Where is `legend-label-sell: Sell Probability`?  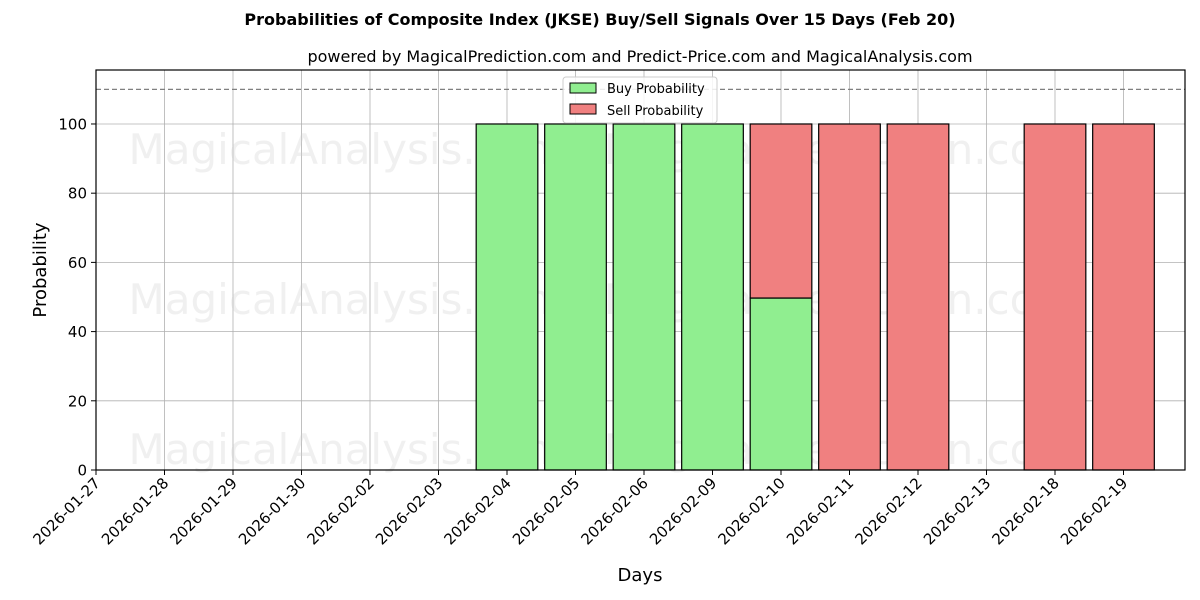 legend-label-sell: Sell Probability is located at coordinates (655, 111).